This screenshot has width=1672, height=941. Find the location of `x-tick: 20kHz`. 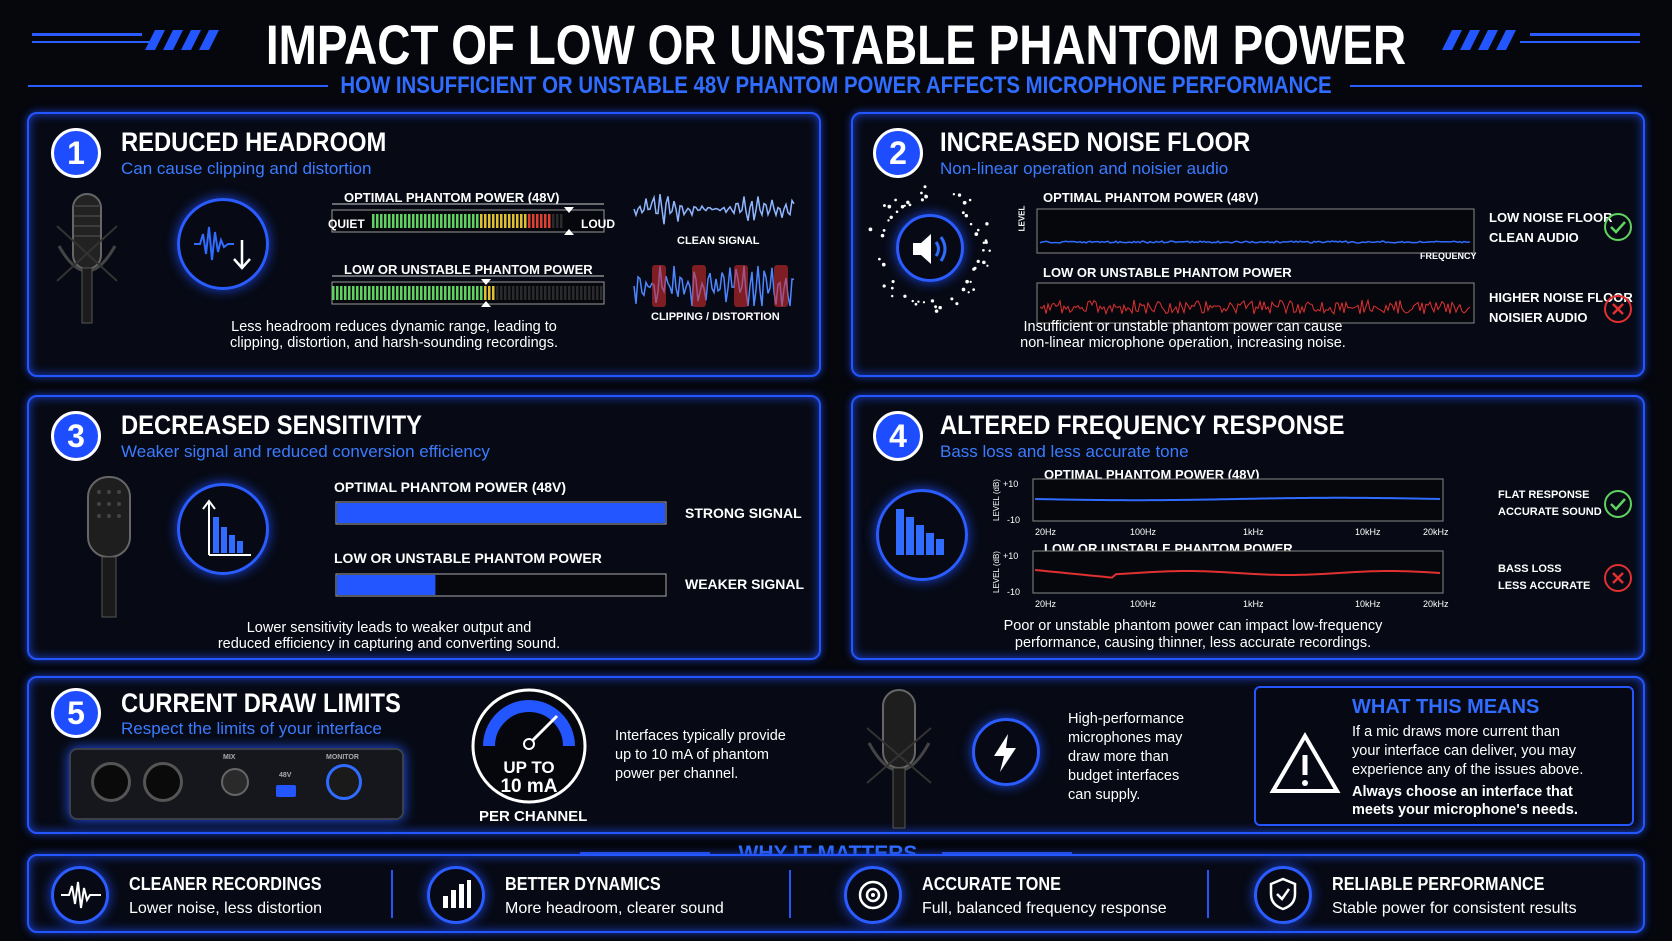

x-tick: 20kHz is located at coordinates (1436, 532).